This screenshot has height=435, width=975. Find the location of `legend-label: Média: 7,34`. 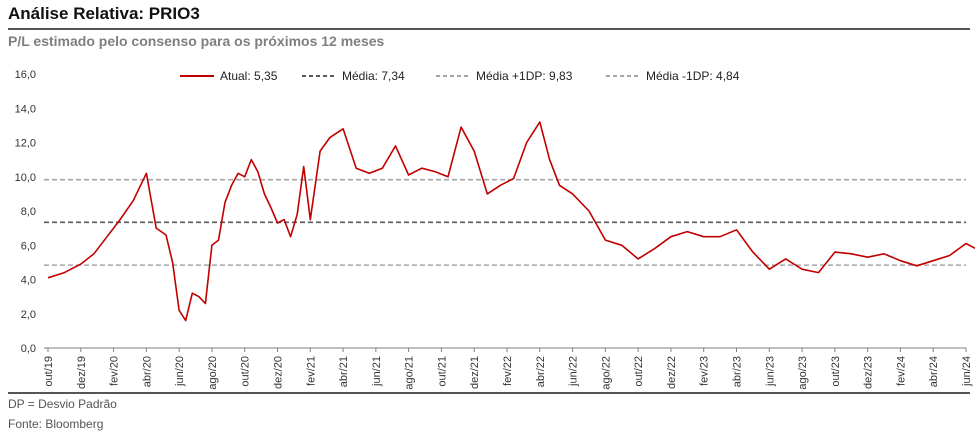

legend-label: Média: 7,34 is located at coordinates (373, 76).